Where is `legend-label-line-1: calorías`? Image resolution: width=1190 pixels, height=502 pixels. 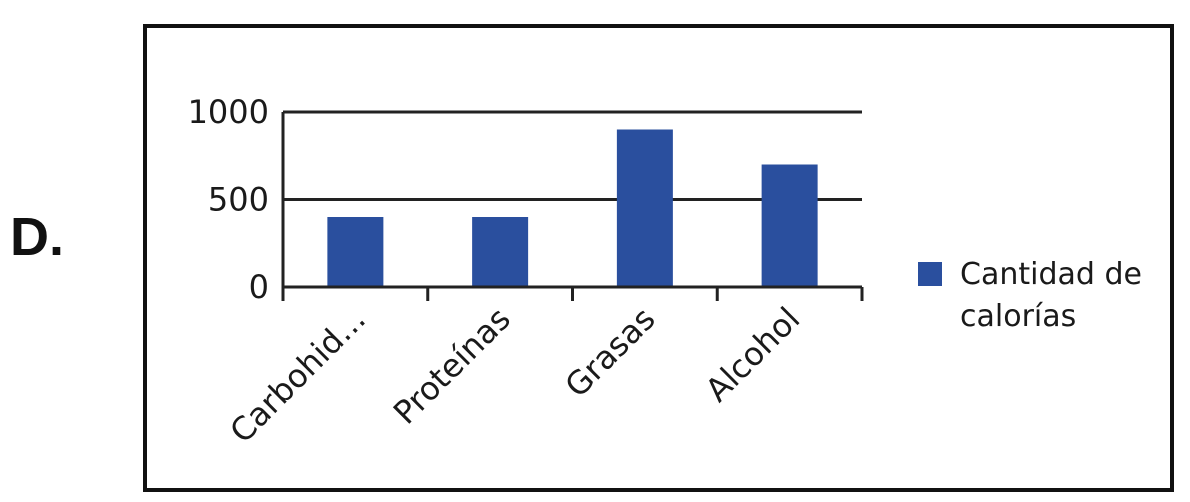
legend-label-line-1: calorías is located at coordinates (1018, 316).